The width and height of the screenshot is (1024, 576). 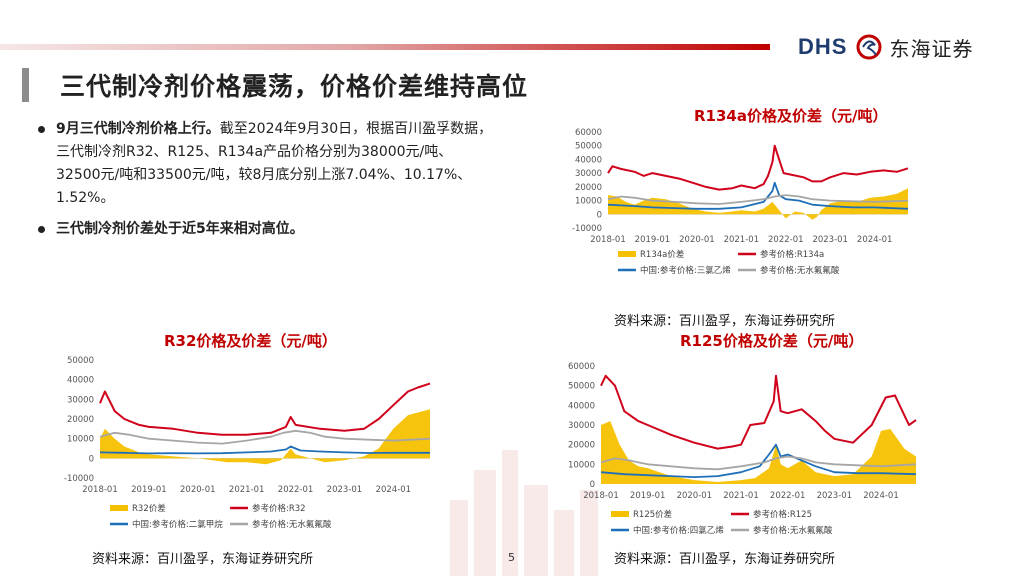 I want to click on brand-cn: 东海证券, so click(x=931, y=48).